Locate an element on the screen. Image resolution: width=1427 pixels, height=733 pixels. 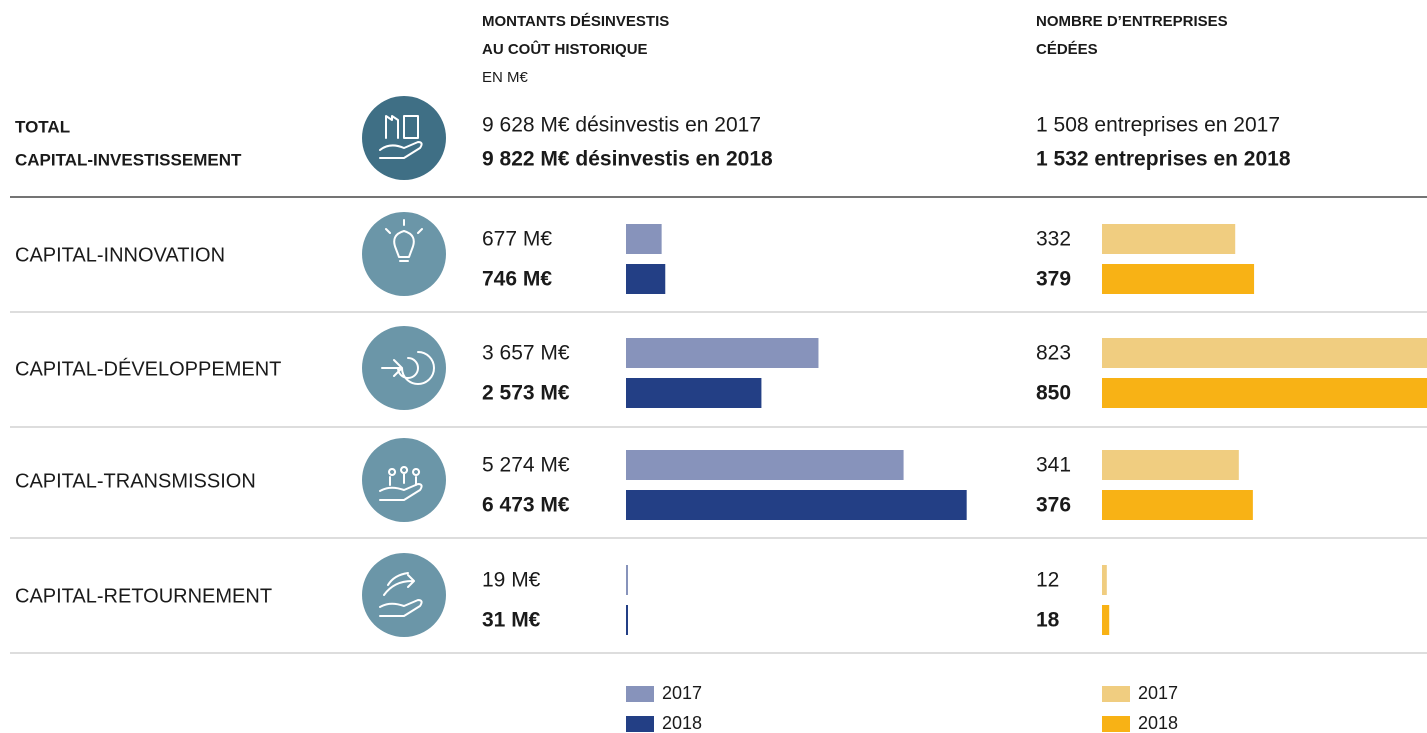
value-label: 341 is located at coordinates (1053, 465).